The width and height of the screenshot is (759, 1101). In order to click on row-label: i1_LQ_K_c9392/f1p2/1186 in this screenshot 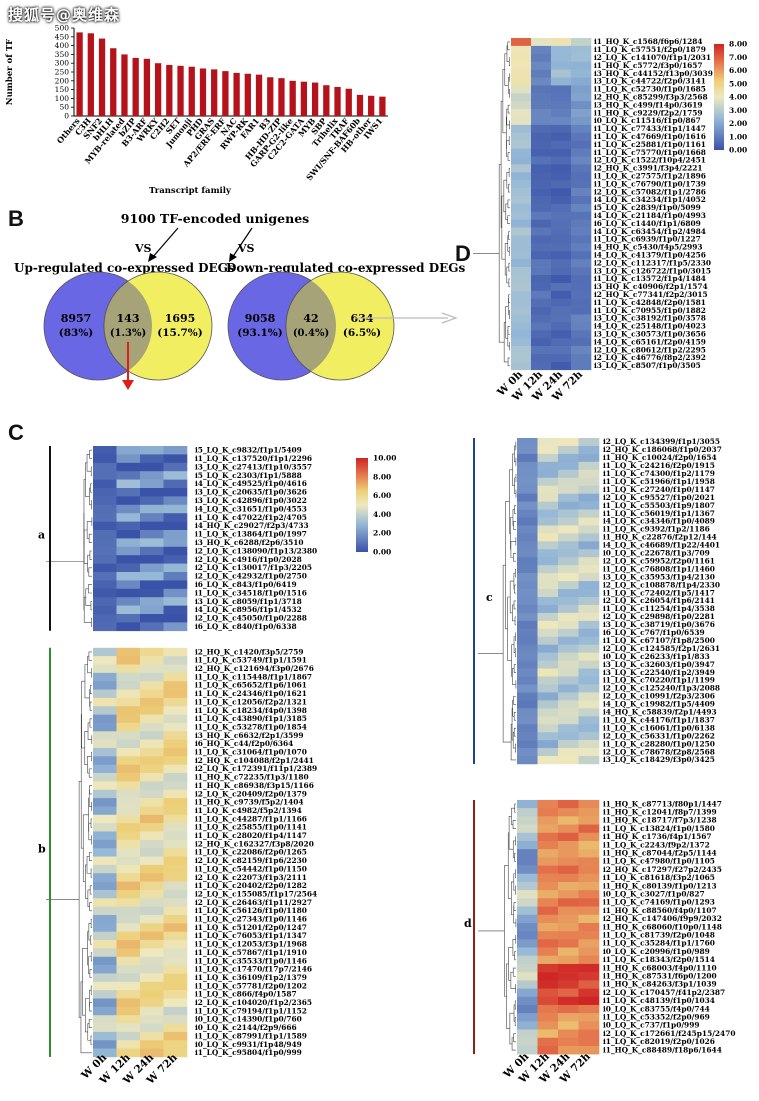, I will do `click(656, 529)`.